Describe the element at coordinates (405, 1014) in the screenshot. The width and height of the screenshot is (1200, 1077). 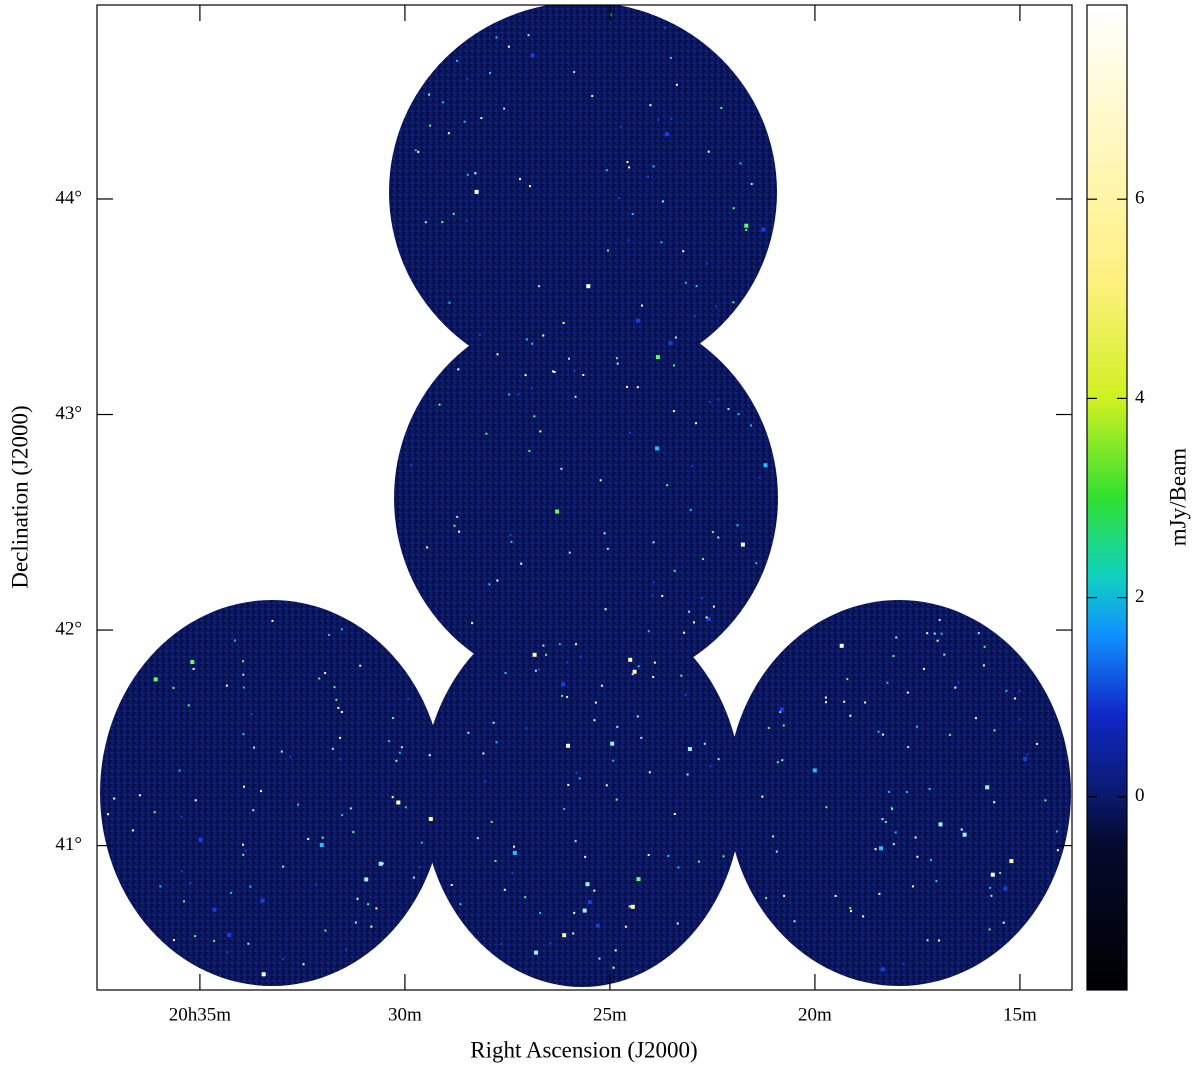
I see `x-tick-label: 30m` at that location.